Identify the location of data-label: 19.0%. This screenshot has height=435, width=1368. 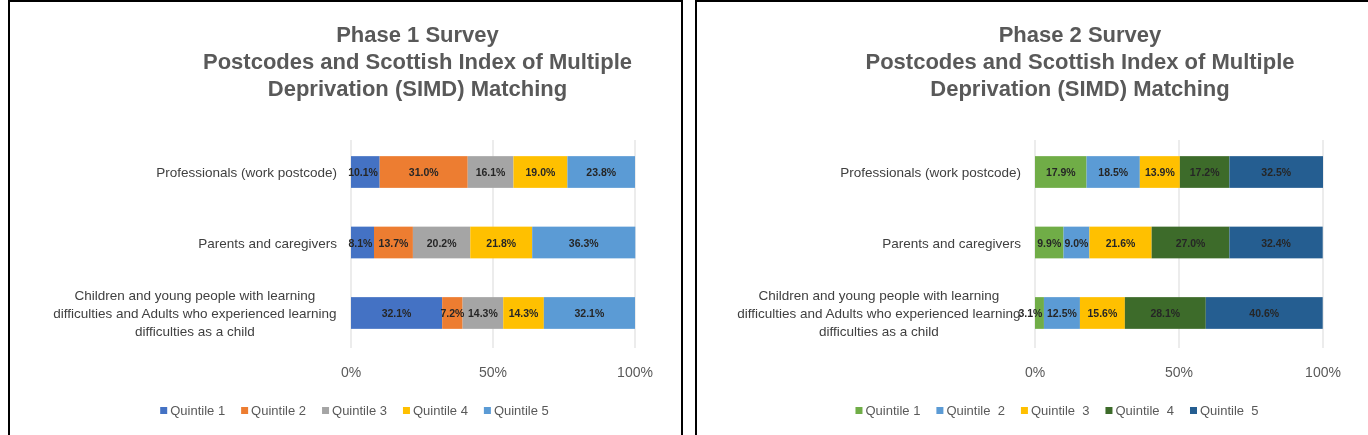
(540, 172).